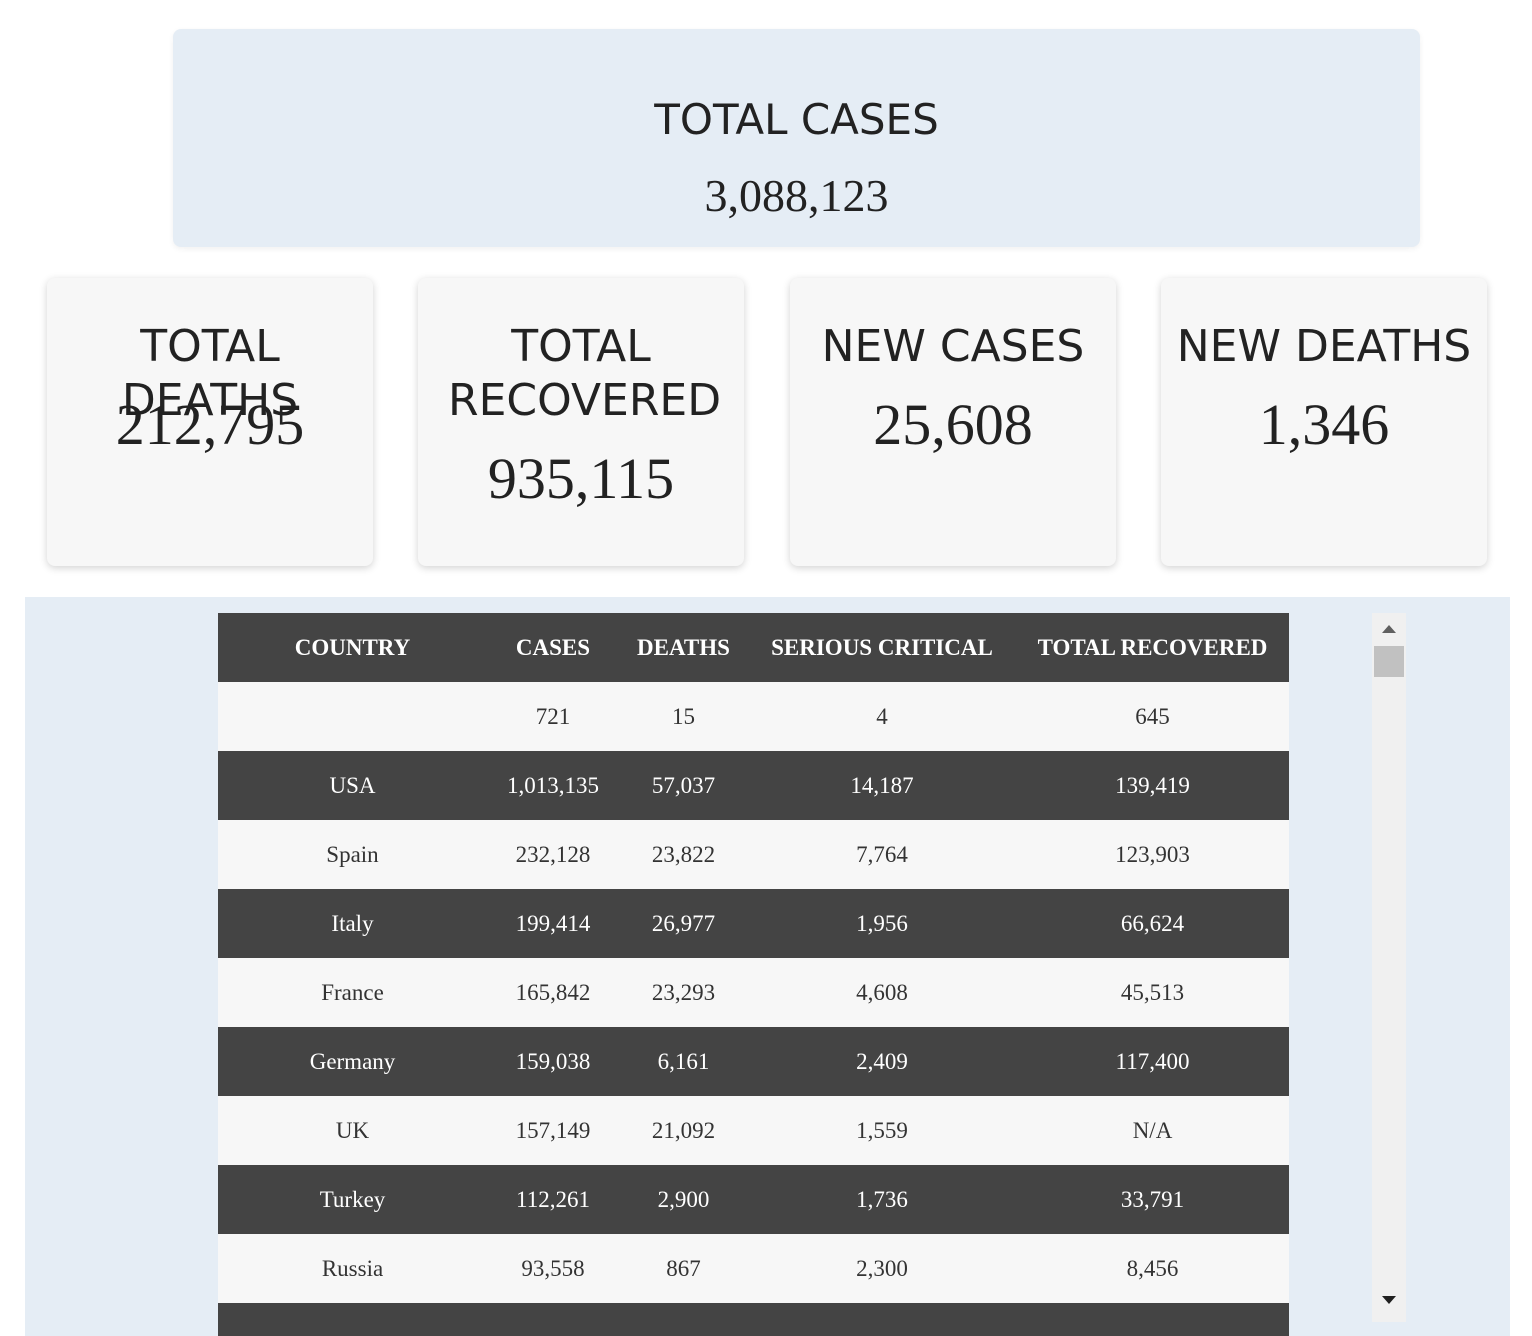 Image resolution: width=1532 pixels, height=1336 pixels. Describe the element at coordinates (352, 923) in the screenshot. I see `country-cell: Italy` at that location.